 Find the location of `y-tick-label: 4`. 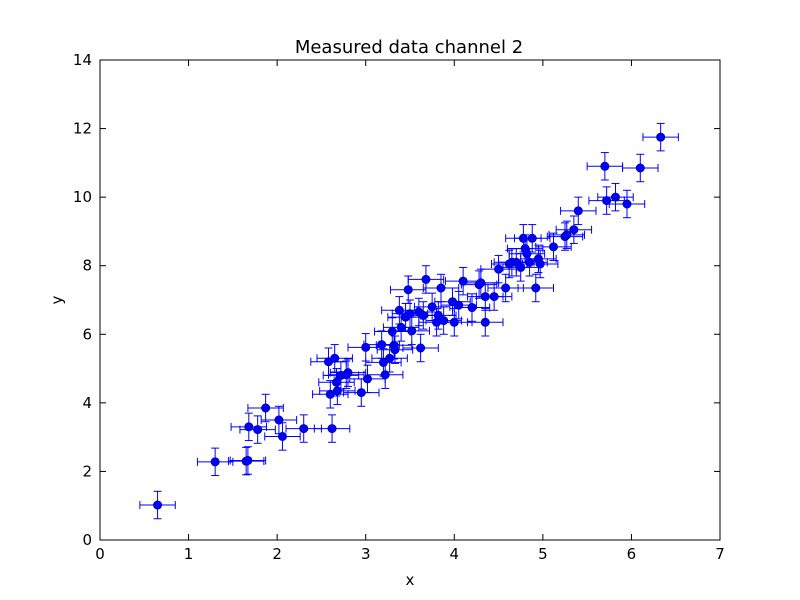

y-tick-label: 4 is located at coordinates (87, 403).